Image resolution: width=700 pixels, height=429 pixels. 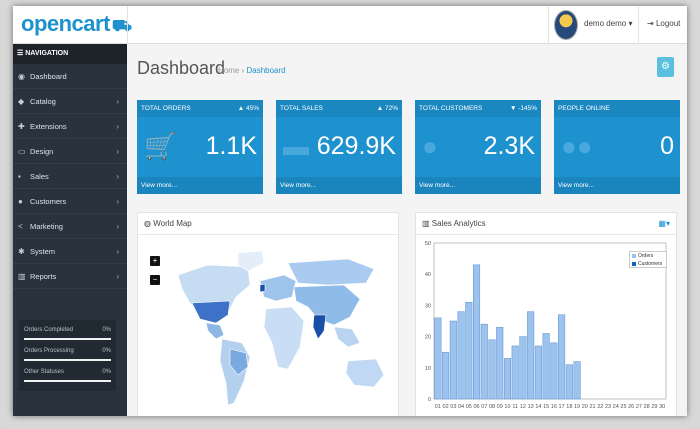 I want to click on user-name: demo demo, so click(x=605, y=23).